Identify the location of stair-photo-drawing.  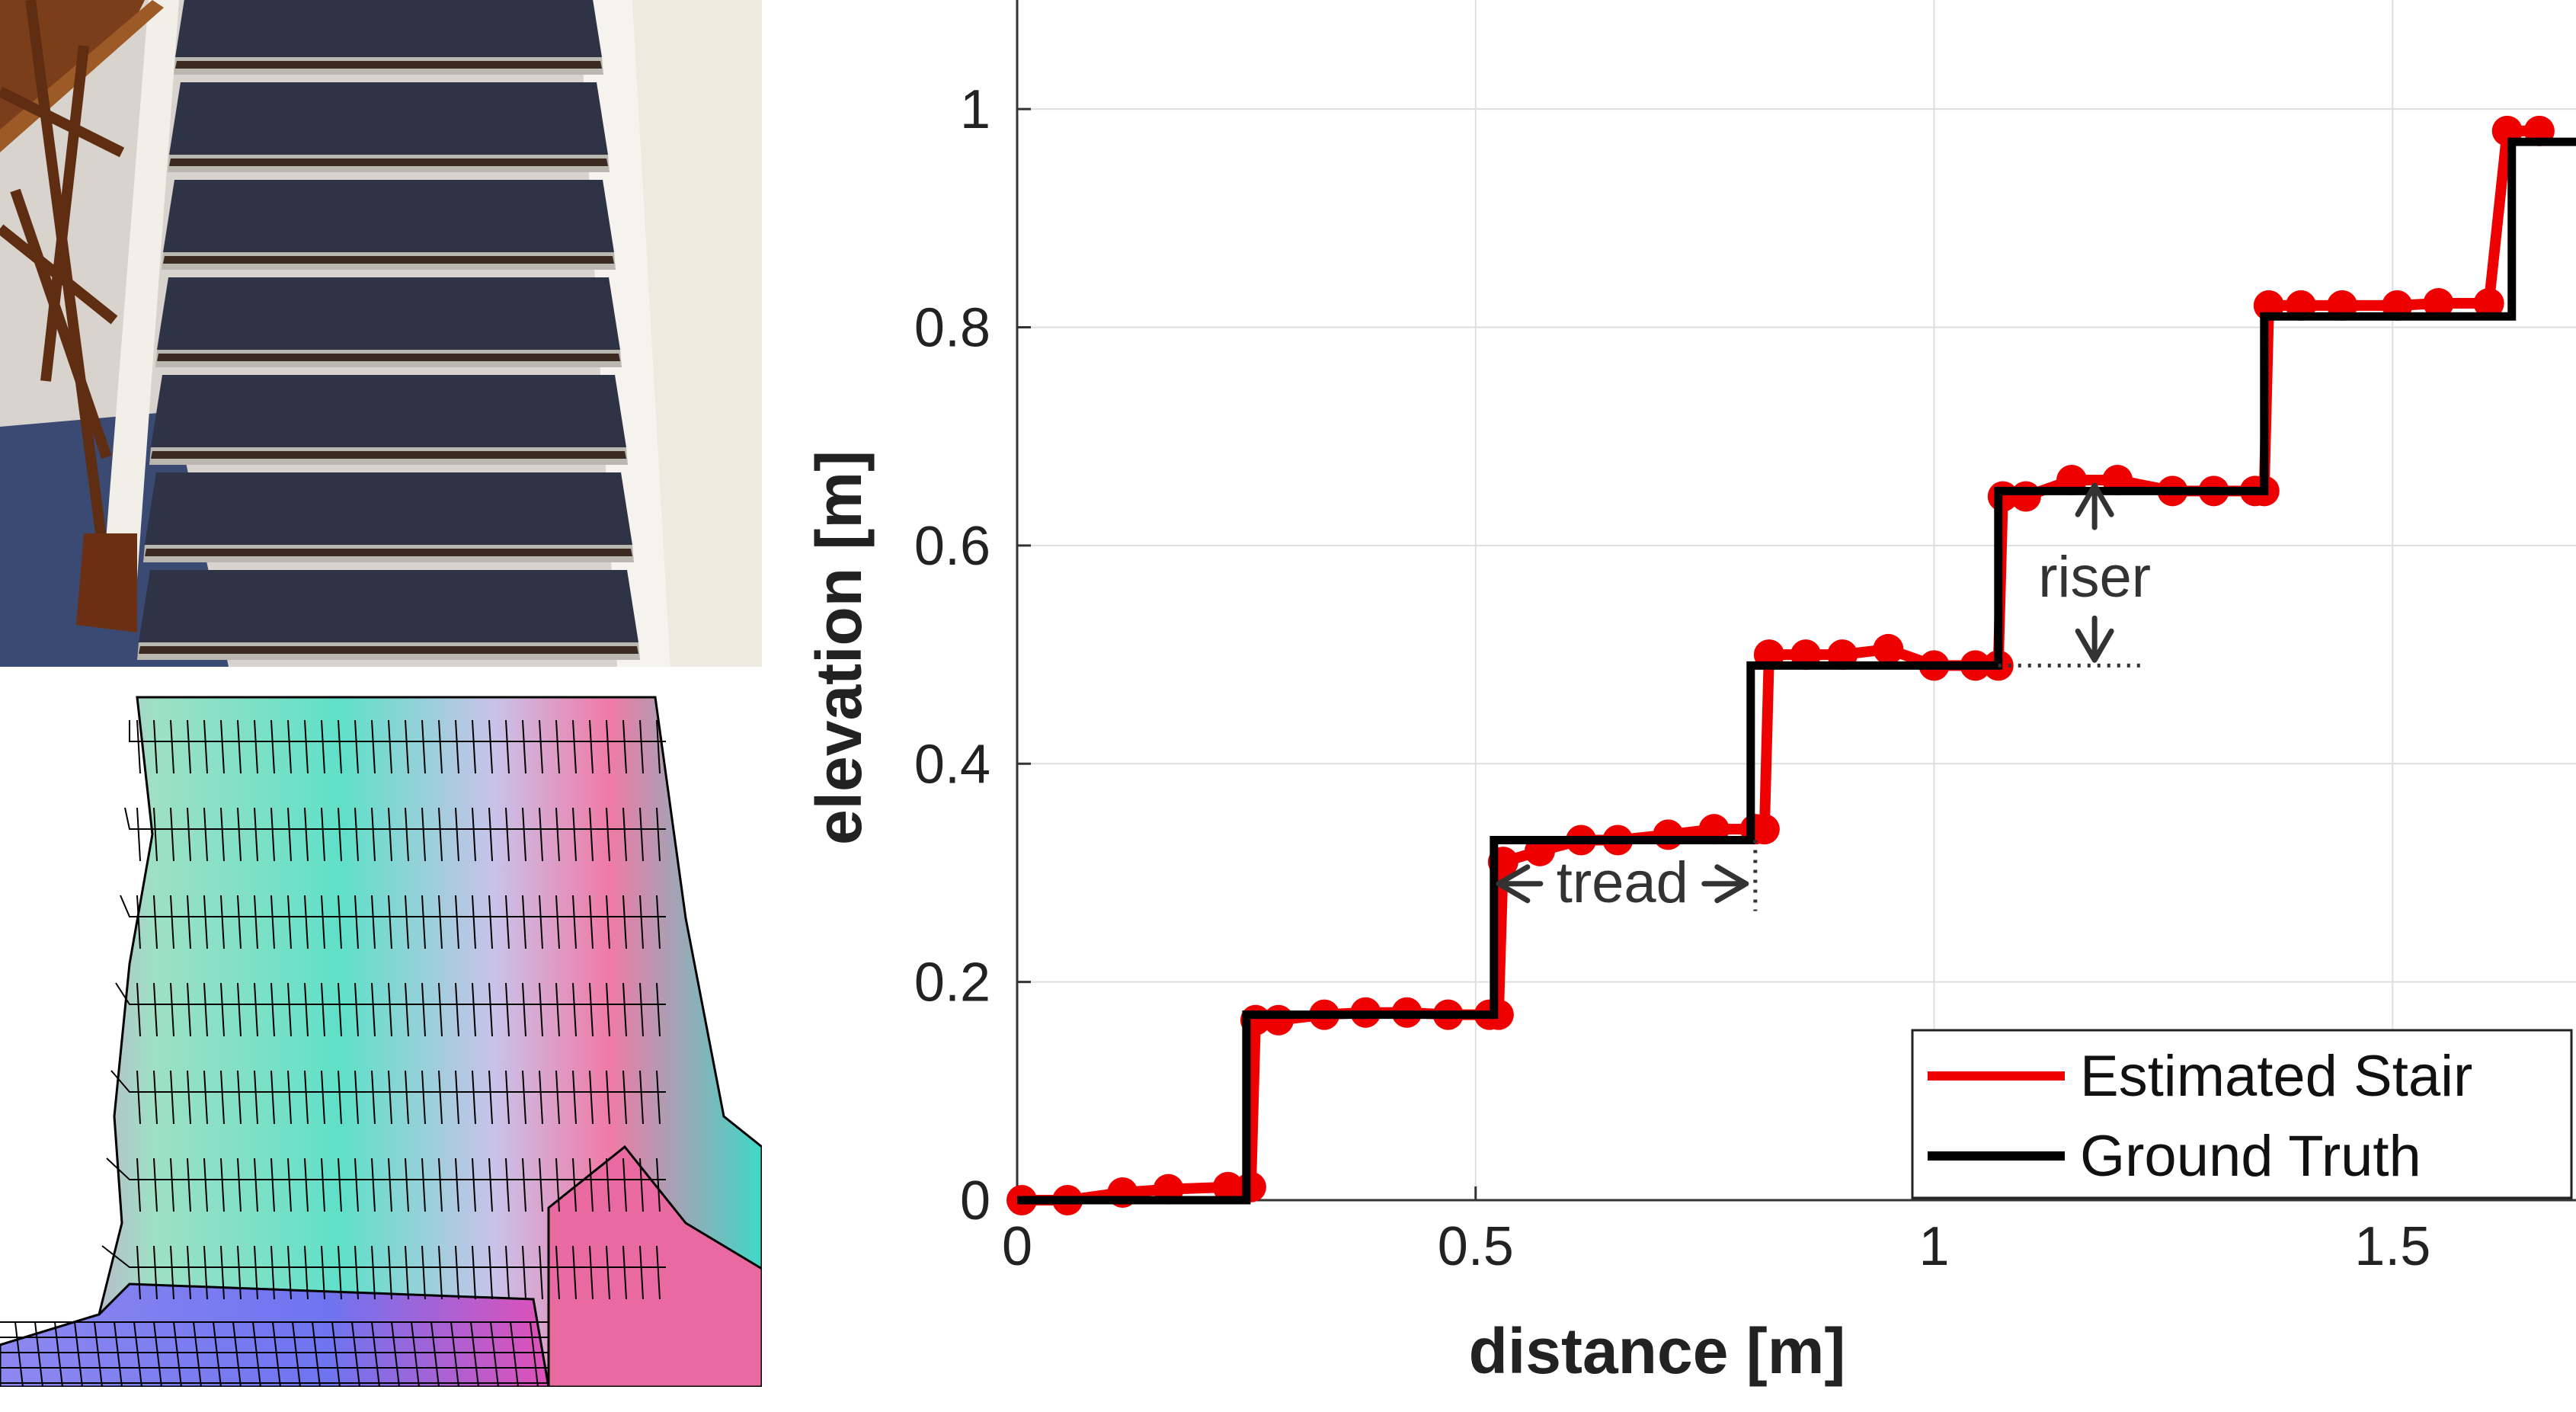
(381, 333).